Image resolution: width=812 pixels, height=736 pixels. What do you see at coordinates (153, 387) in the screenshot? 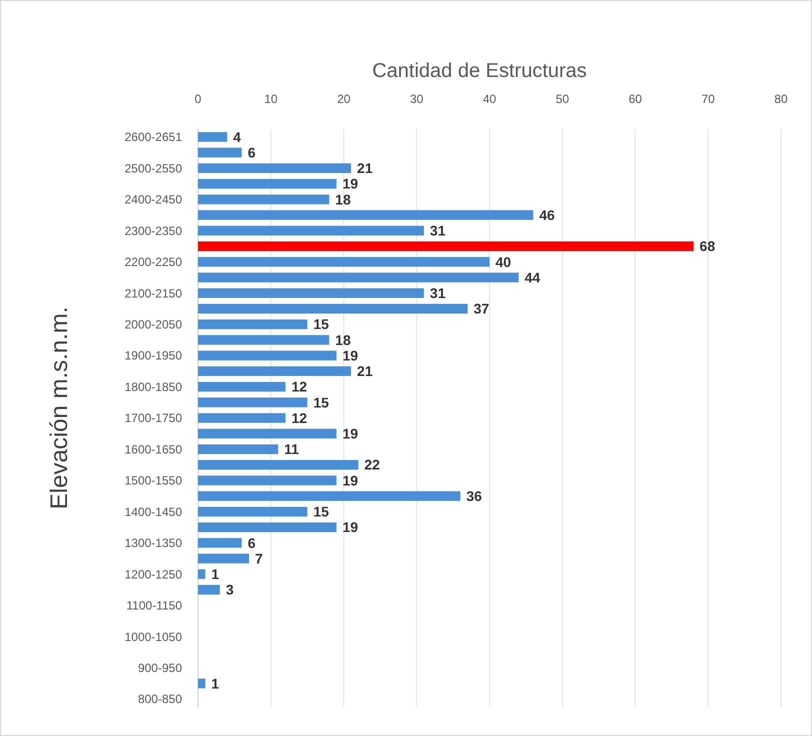
I see `y-tick-label: 1800-1850` at bounding box center [153, 387].